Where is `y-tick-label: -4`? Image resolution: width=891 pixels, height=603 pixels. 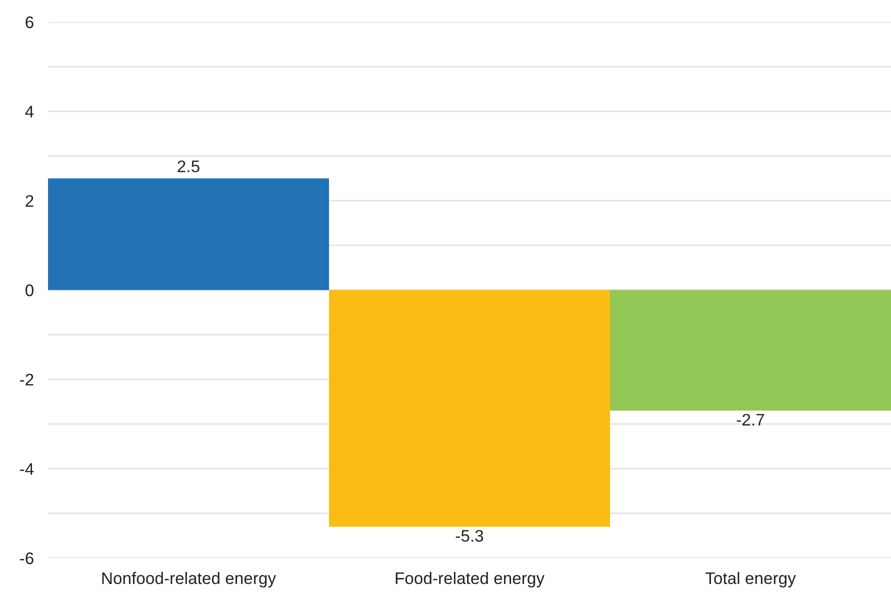
y-tick-label: -4 is located at coordinates (27, 469).